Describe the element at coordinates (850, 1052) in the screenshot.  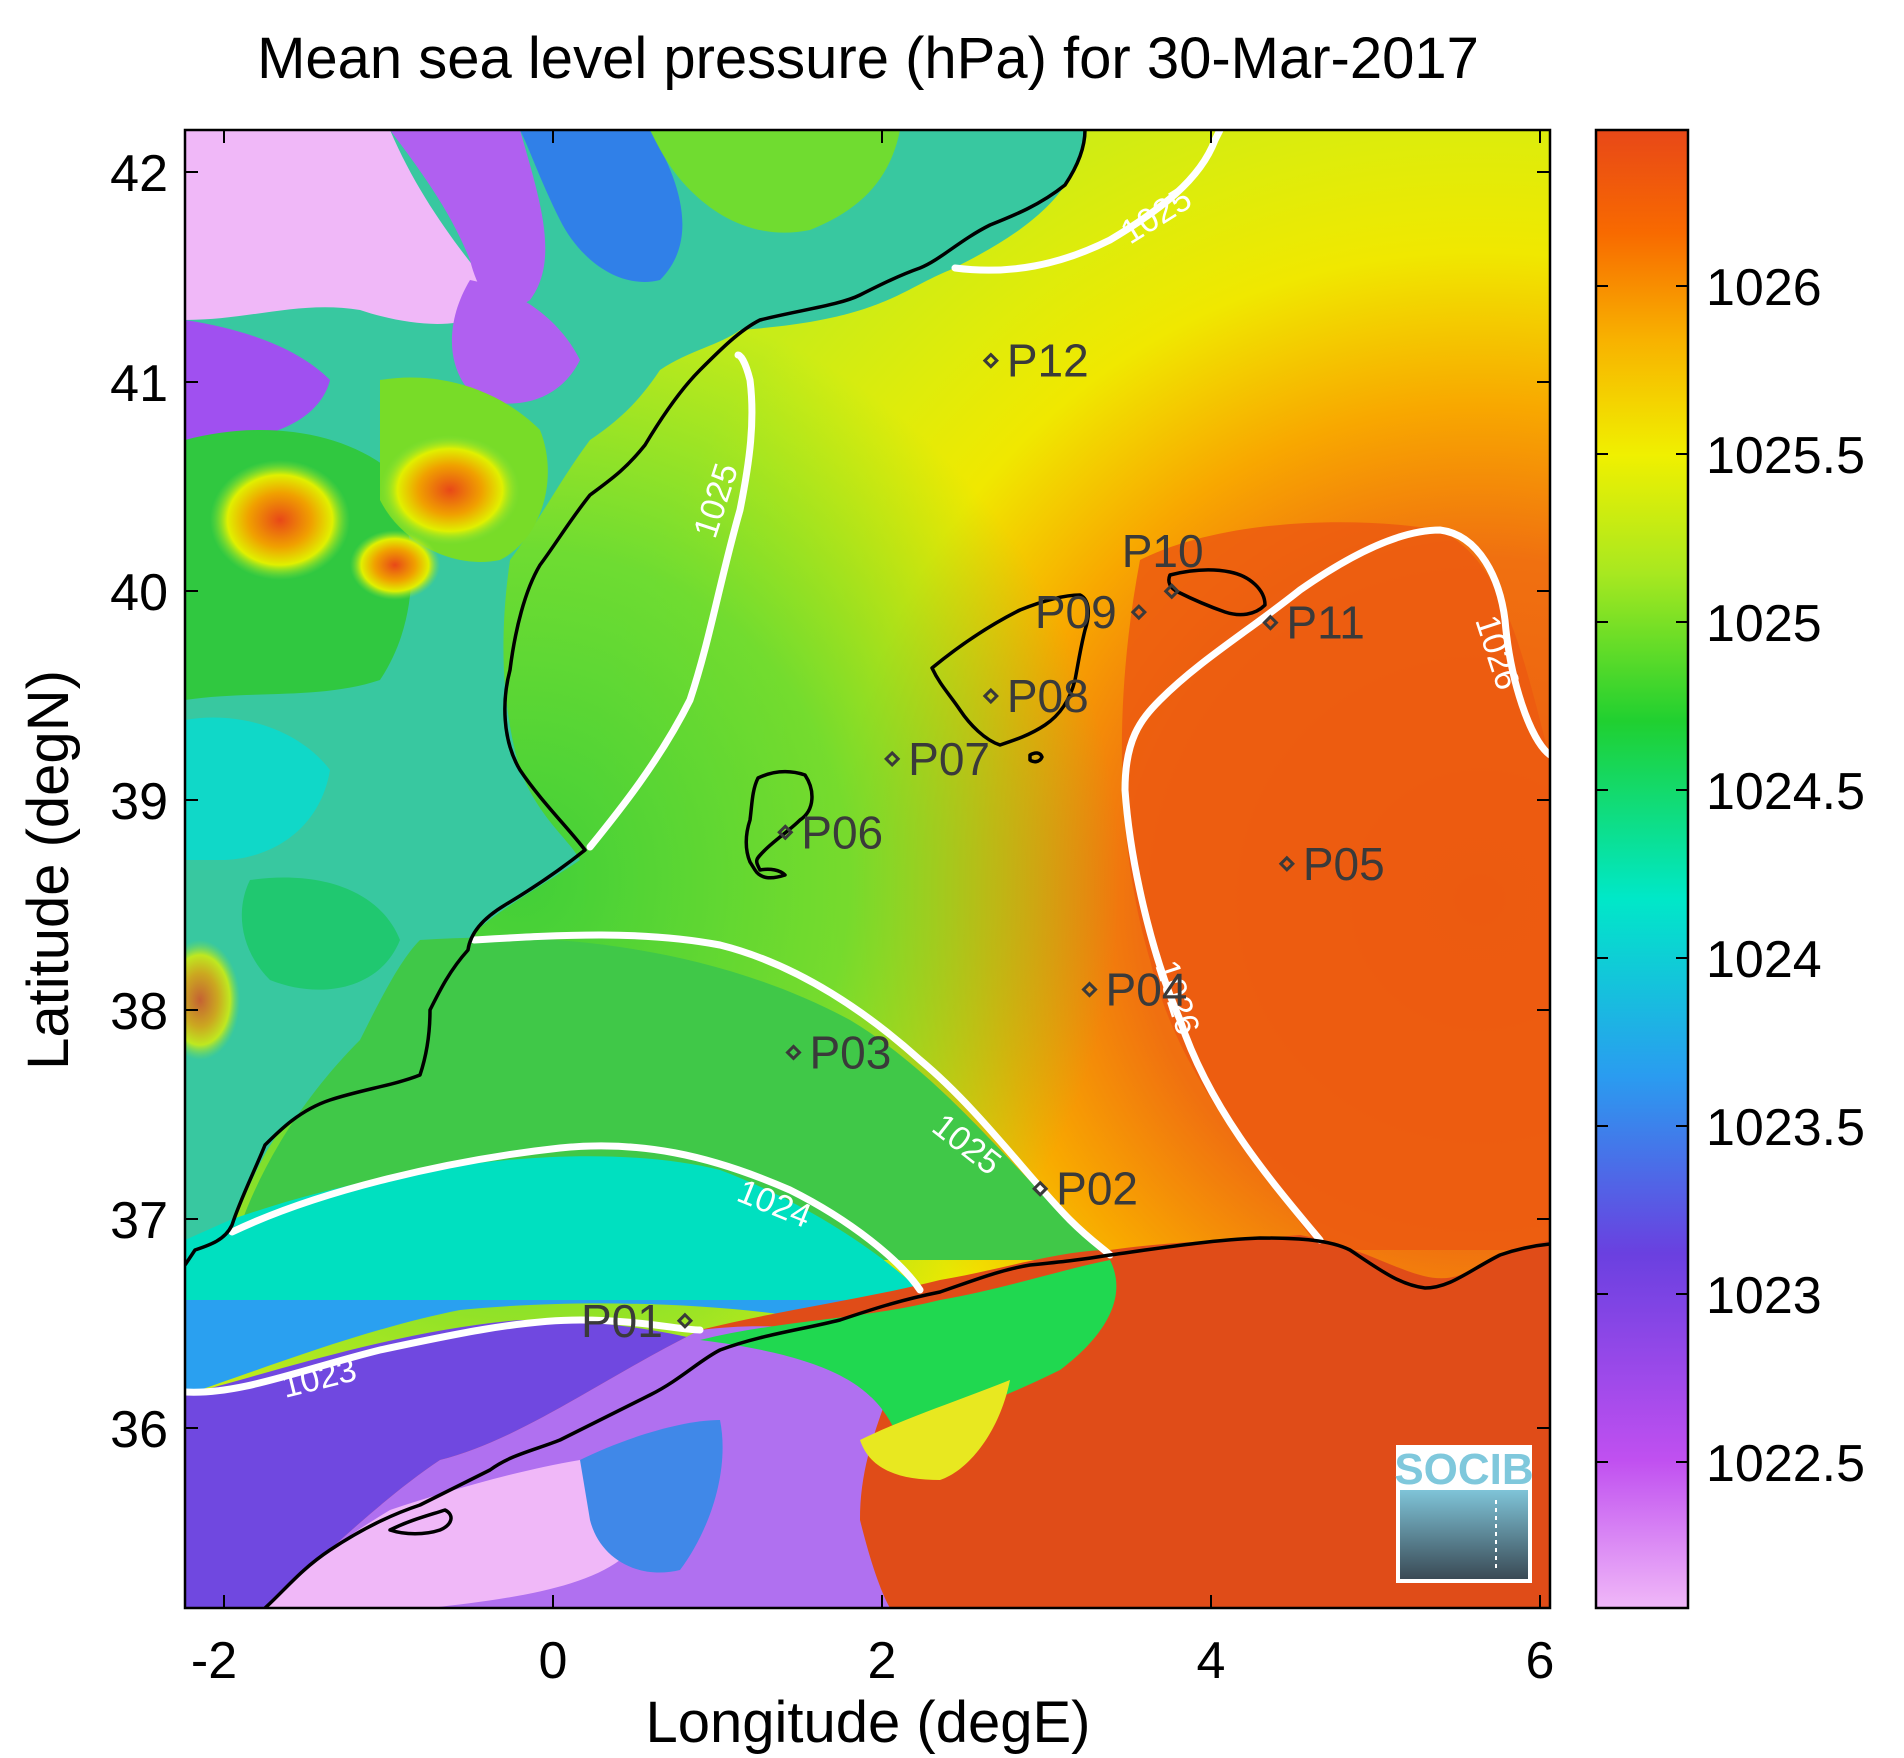
I see `station-label-p03: P03` at that location.